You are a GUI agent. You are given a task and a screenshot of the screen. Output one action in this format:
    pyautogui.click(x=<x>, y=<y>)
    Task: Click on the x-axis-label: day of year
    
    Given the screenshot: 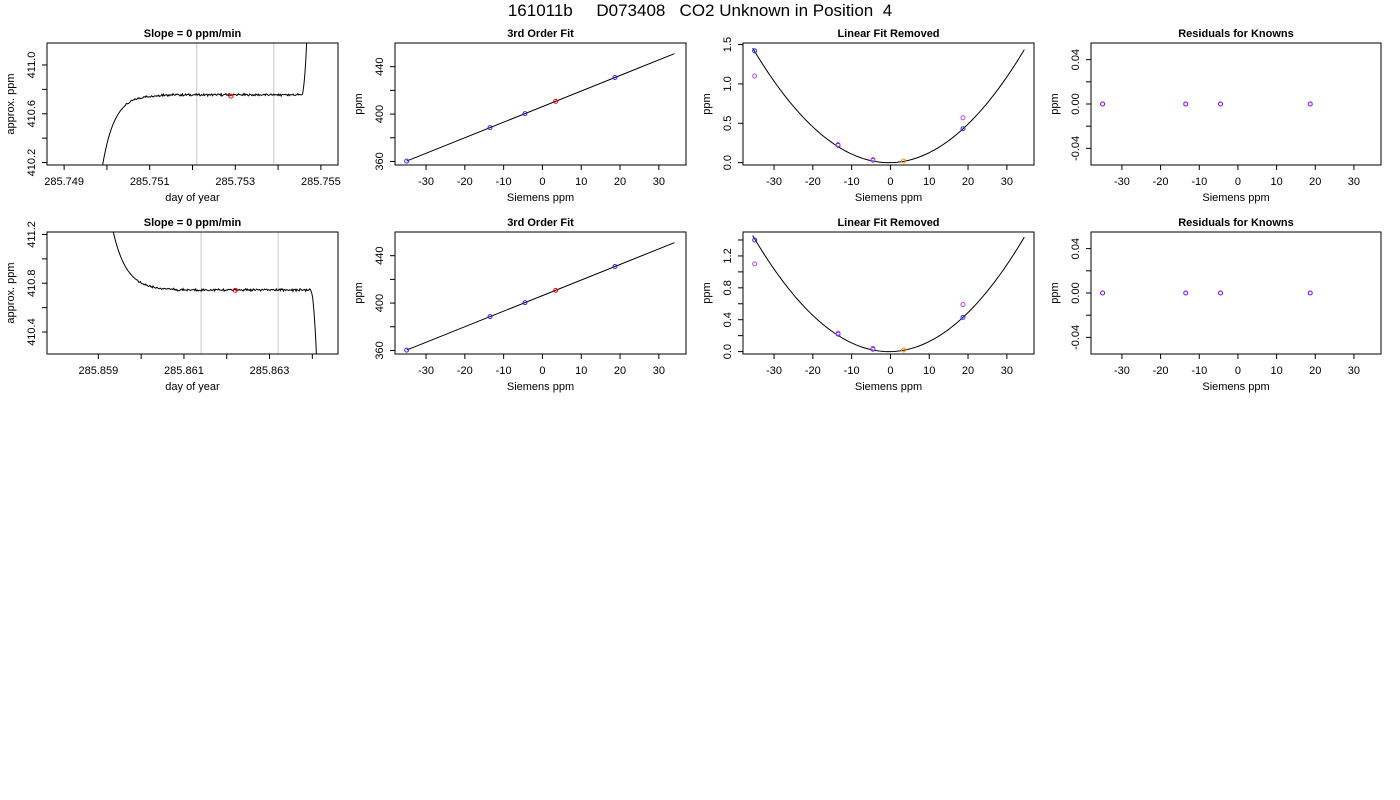 What is the action you would take?
    pyautogui.click(x=192, y=198)
    